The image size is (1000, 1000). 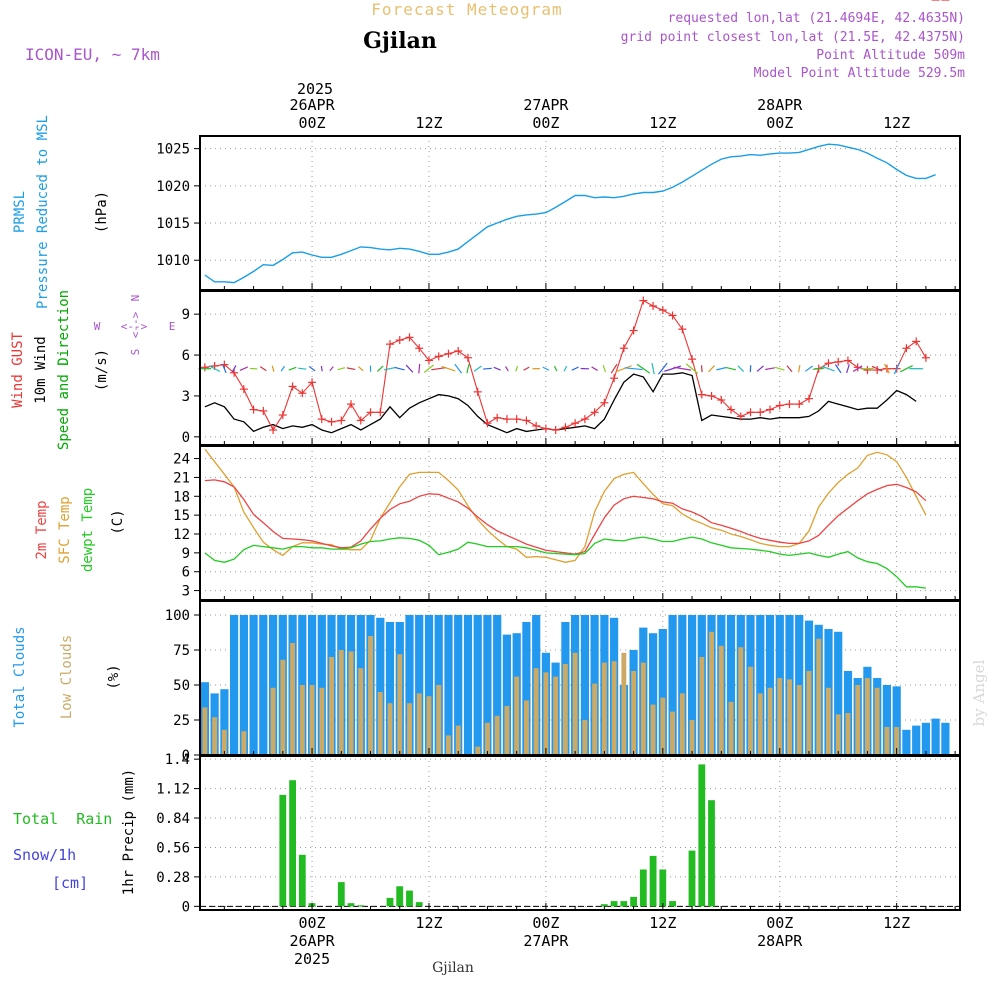 I want to click on wind-label-10m: 10m Wind, so click(x=41, y=369).